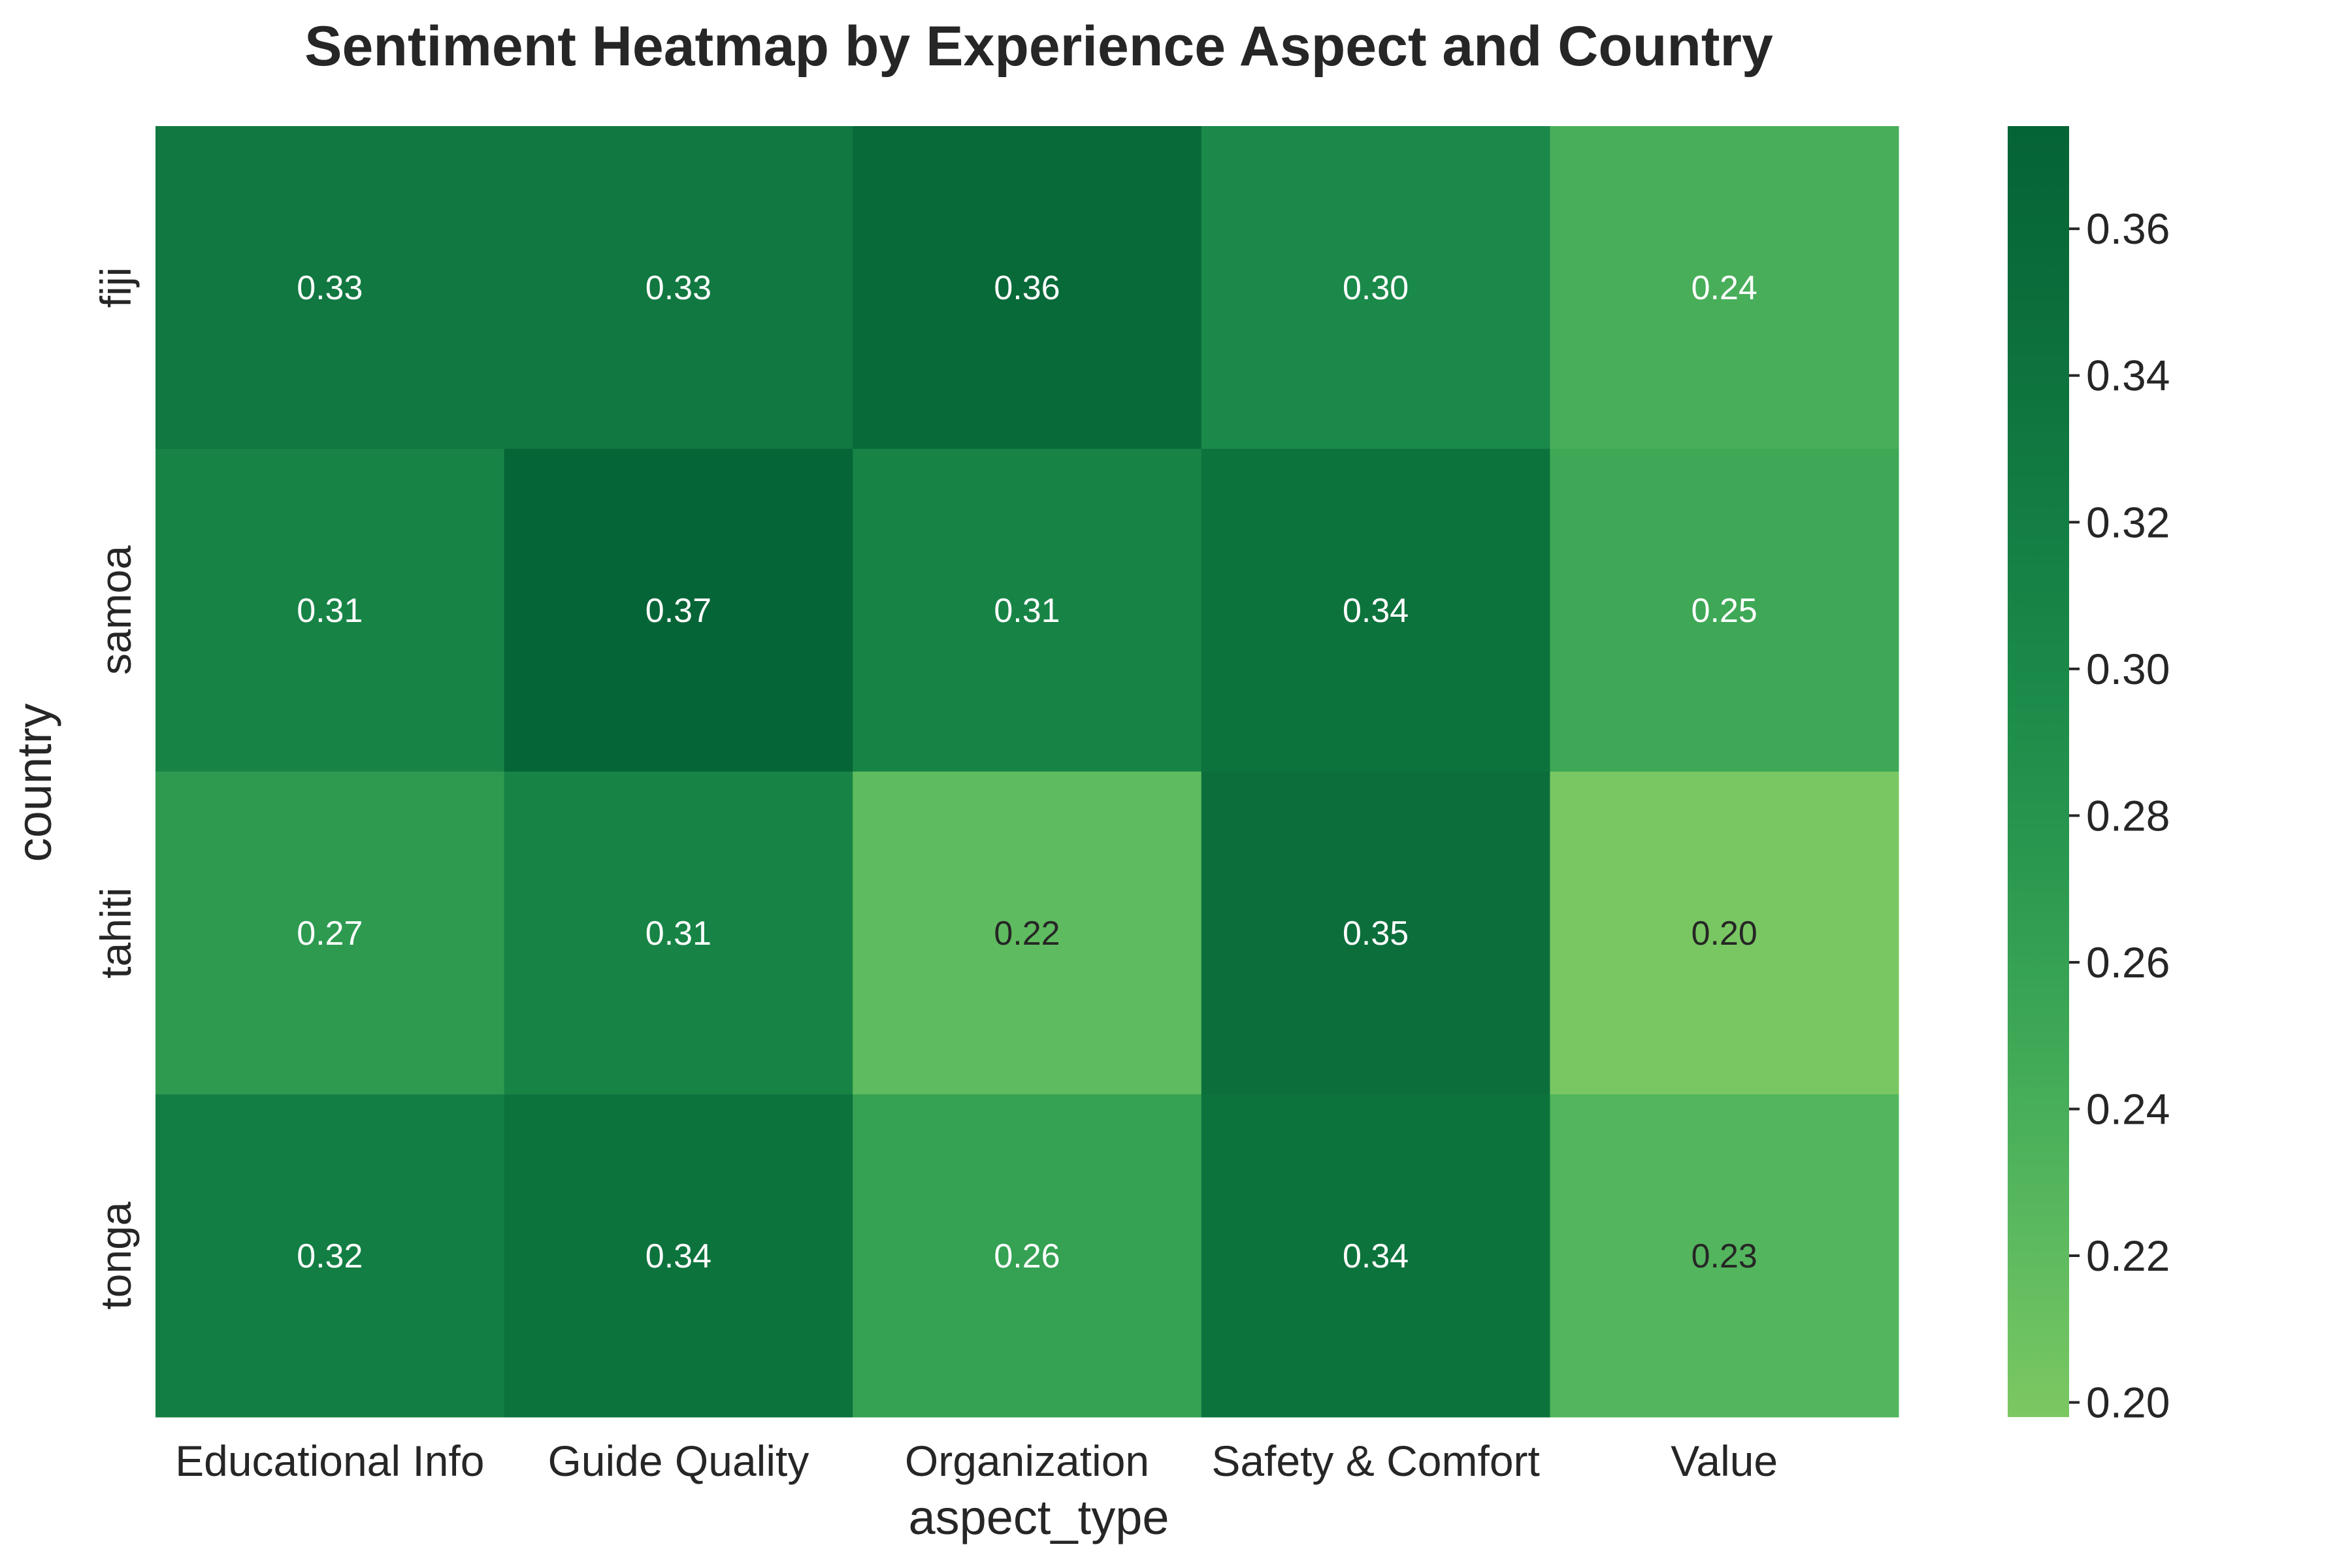  I want to click on colorbar-tick-label: 0.34, so click(2128, 375).